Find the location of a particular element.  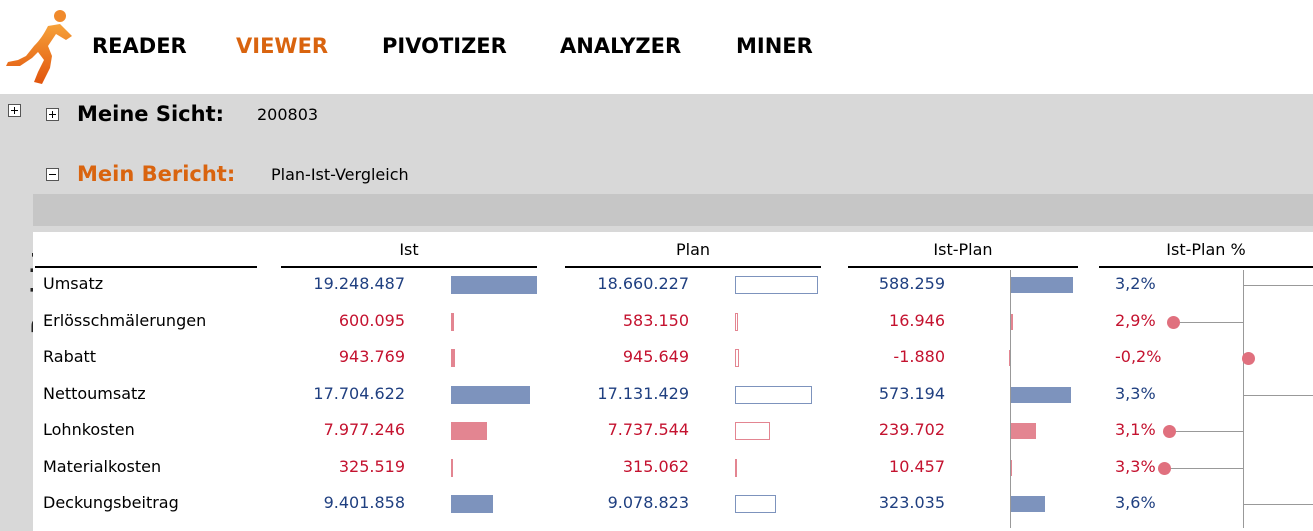

row-label: Rabatt is located at coordinates (70, 356).